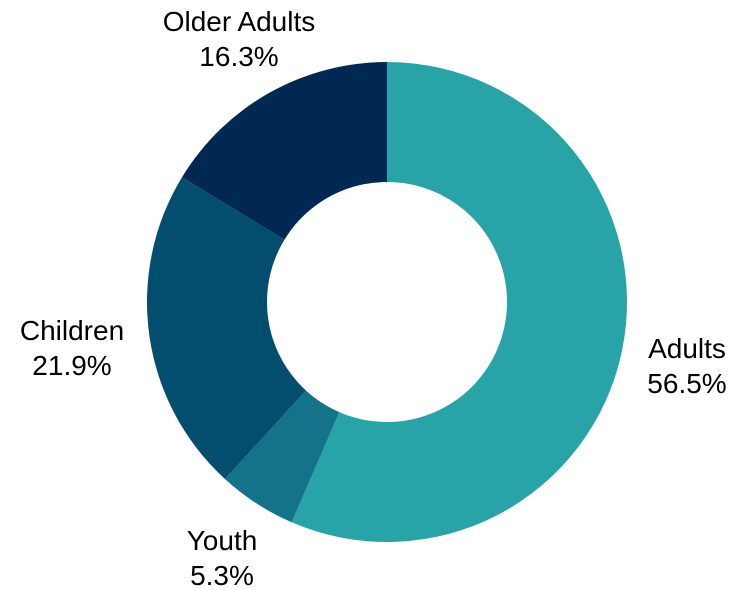  I want to click on slice-label-older-adults: Older Adults, so click(239, 21).